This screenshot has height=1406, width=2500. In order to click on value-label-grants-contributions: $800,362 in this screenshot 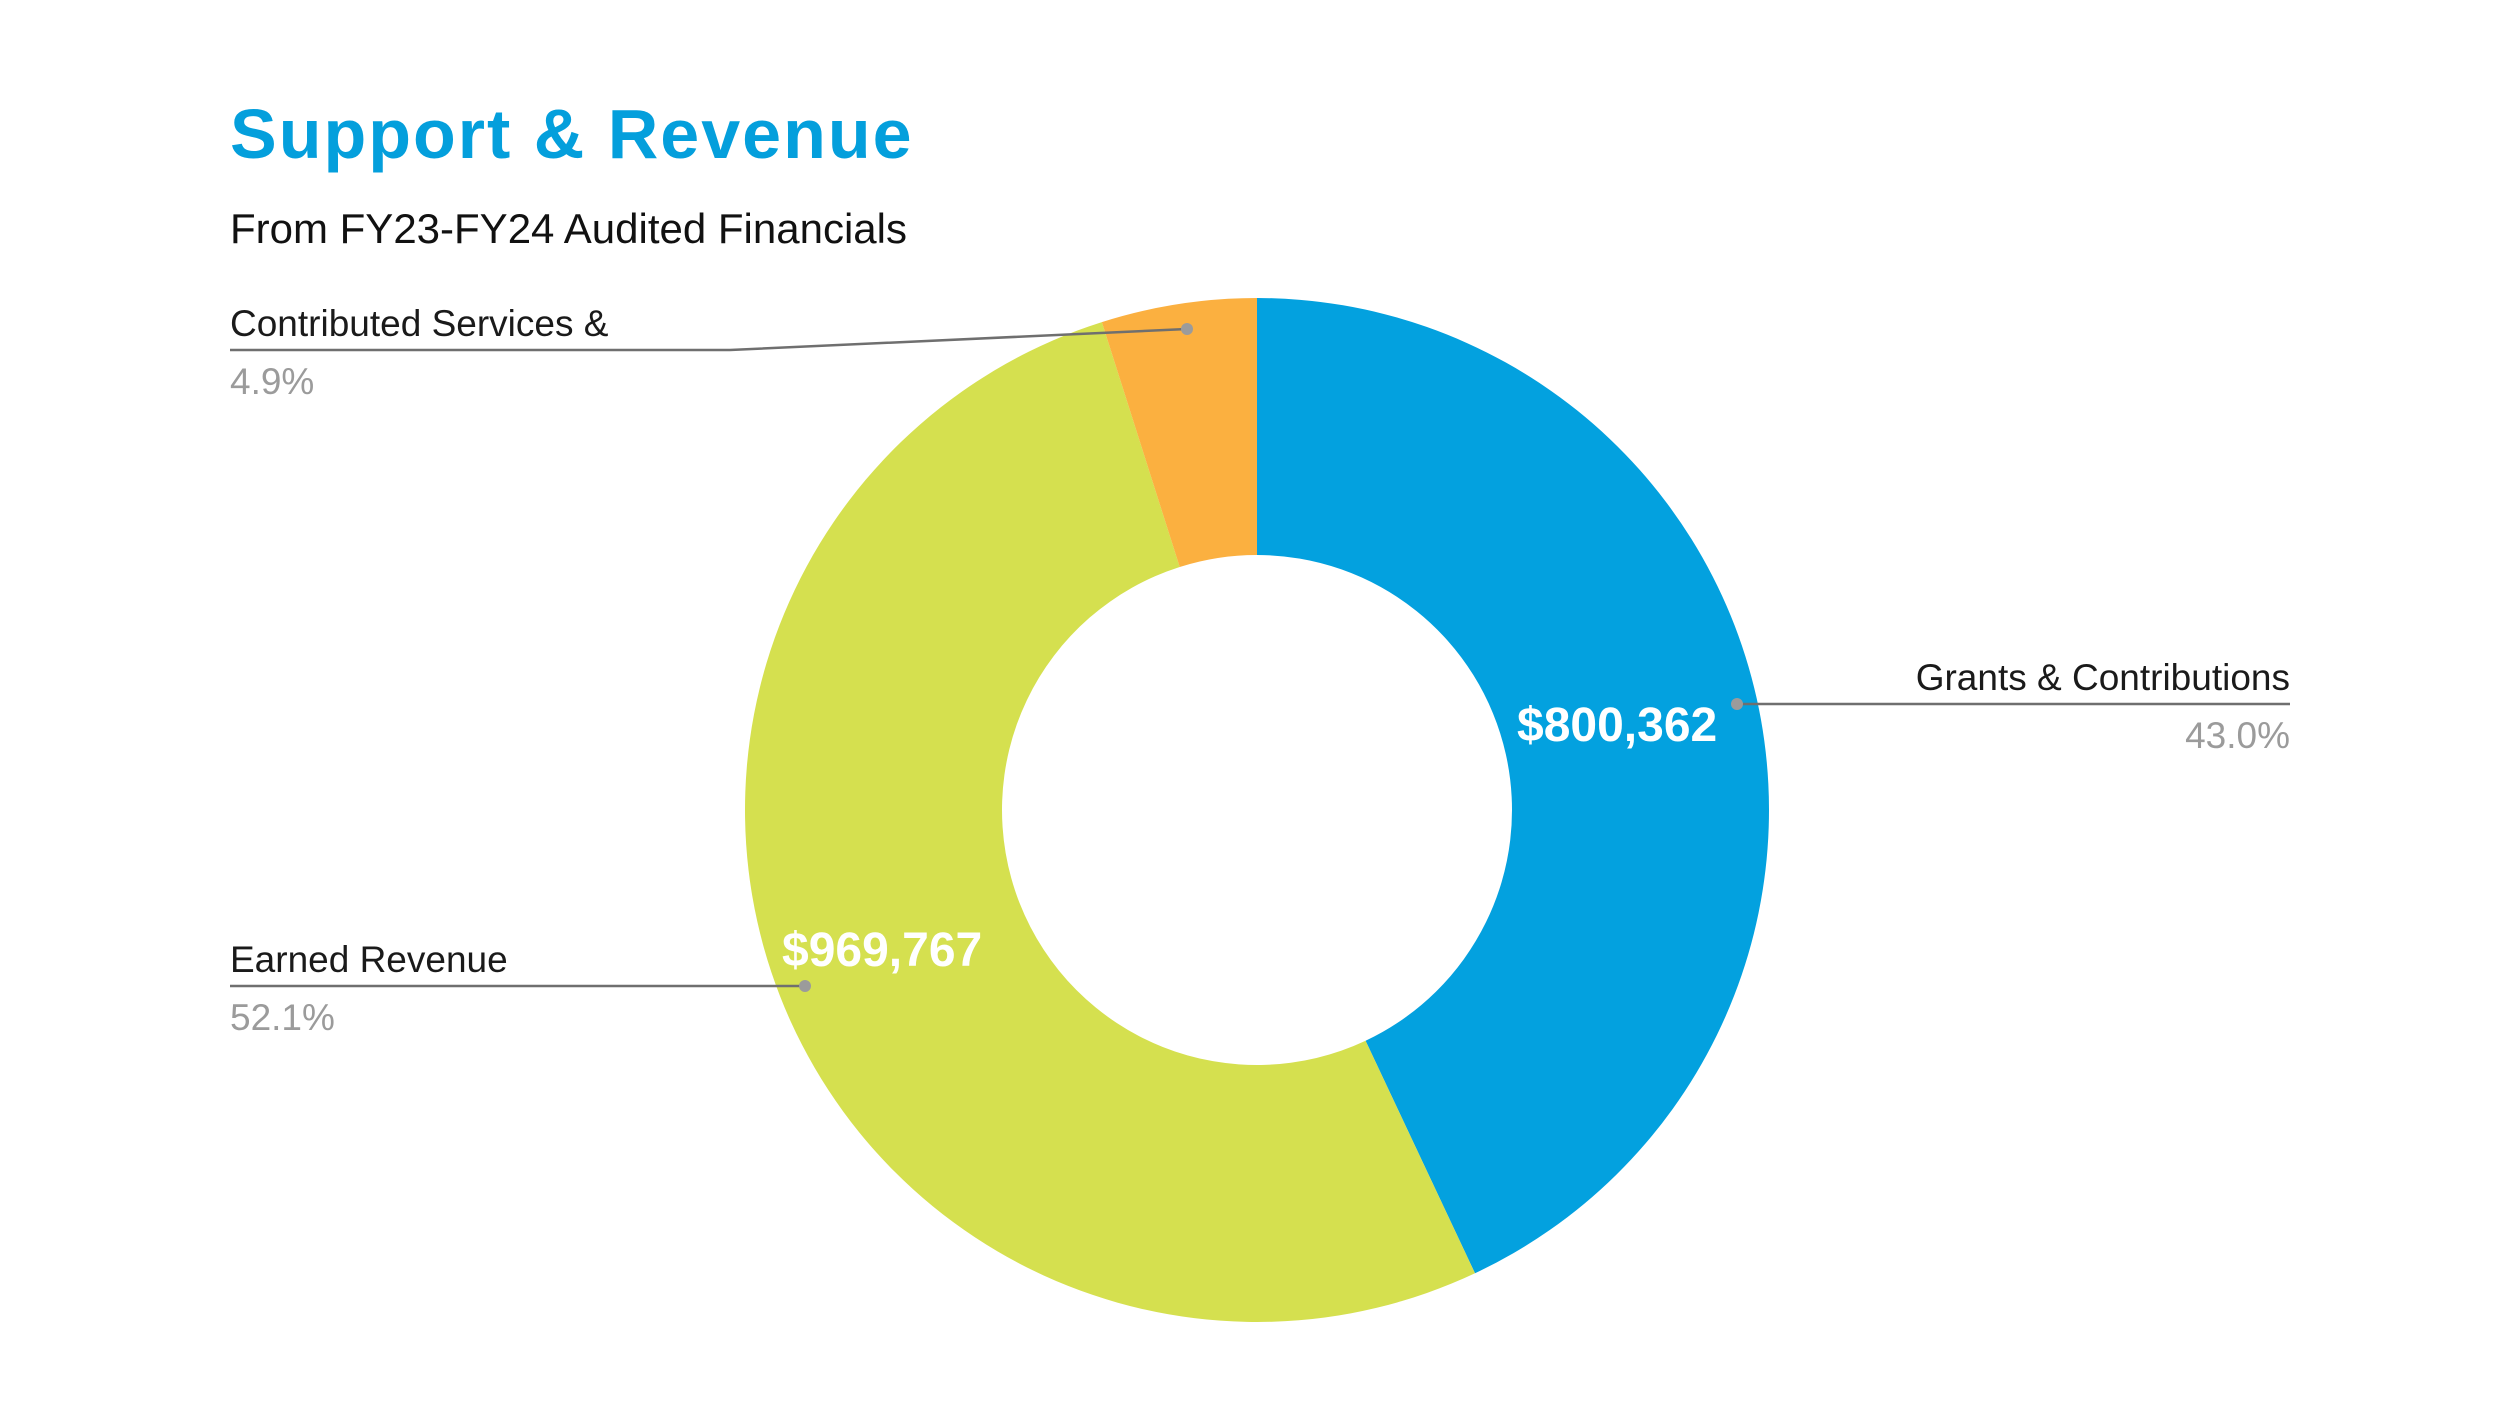, I will do `click(1617, 725)`.